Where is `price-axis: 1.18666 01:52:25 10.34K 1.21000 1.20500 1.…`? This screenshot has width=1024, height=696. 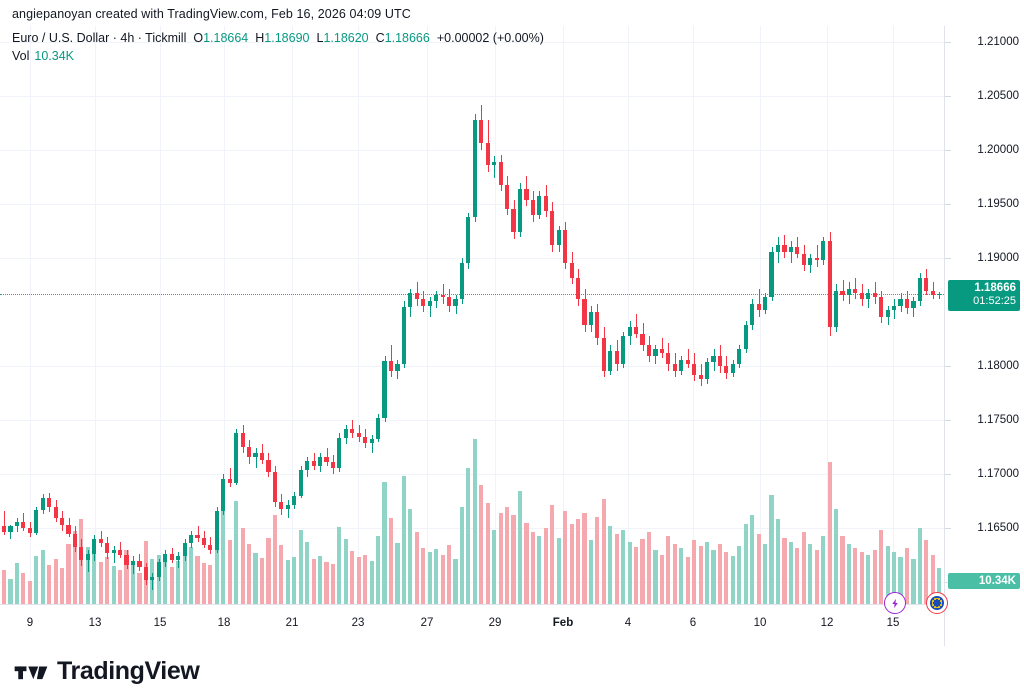 price-axis: 1.18666 01:52:25 10.34K 1.21000 1.20500 1.… is located at coordinates (984, 336).